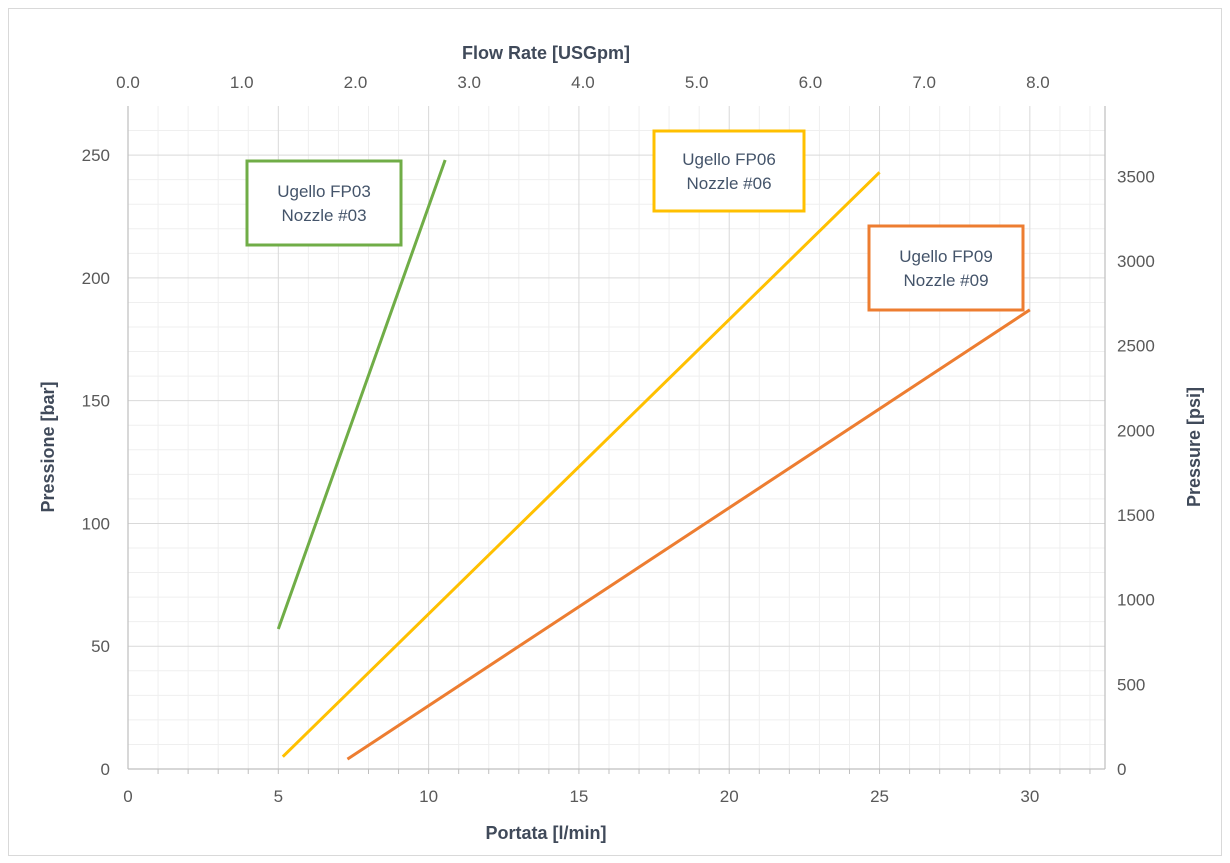  Describe the element at coordinates (323, 215) in the screenshot. I see `annotation-text: Nozzle #03` at that location.